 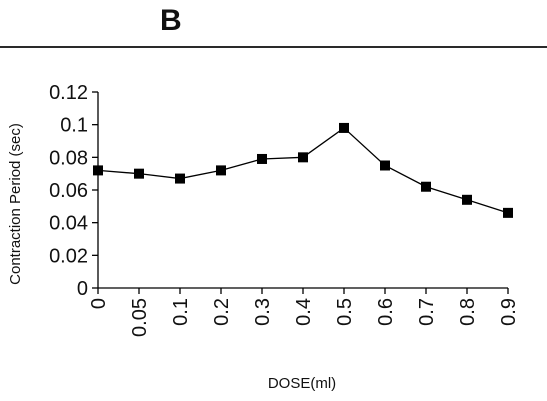 I want to click on x-tick-label: 0.7, so click(x=427, y=312).